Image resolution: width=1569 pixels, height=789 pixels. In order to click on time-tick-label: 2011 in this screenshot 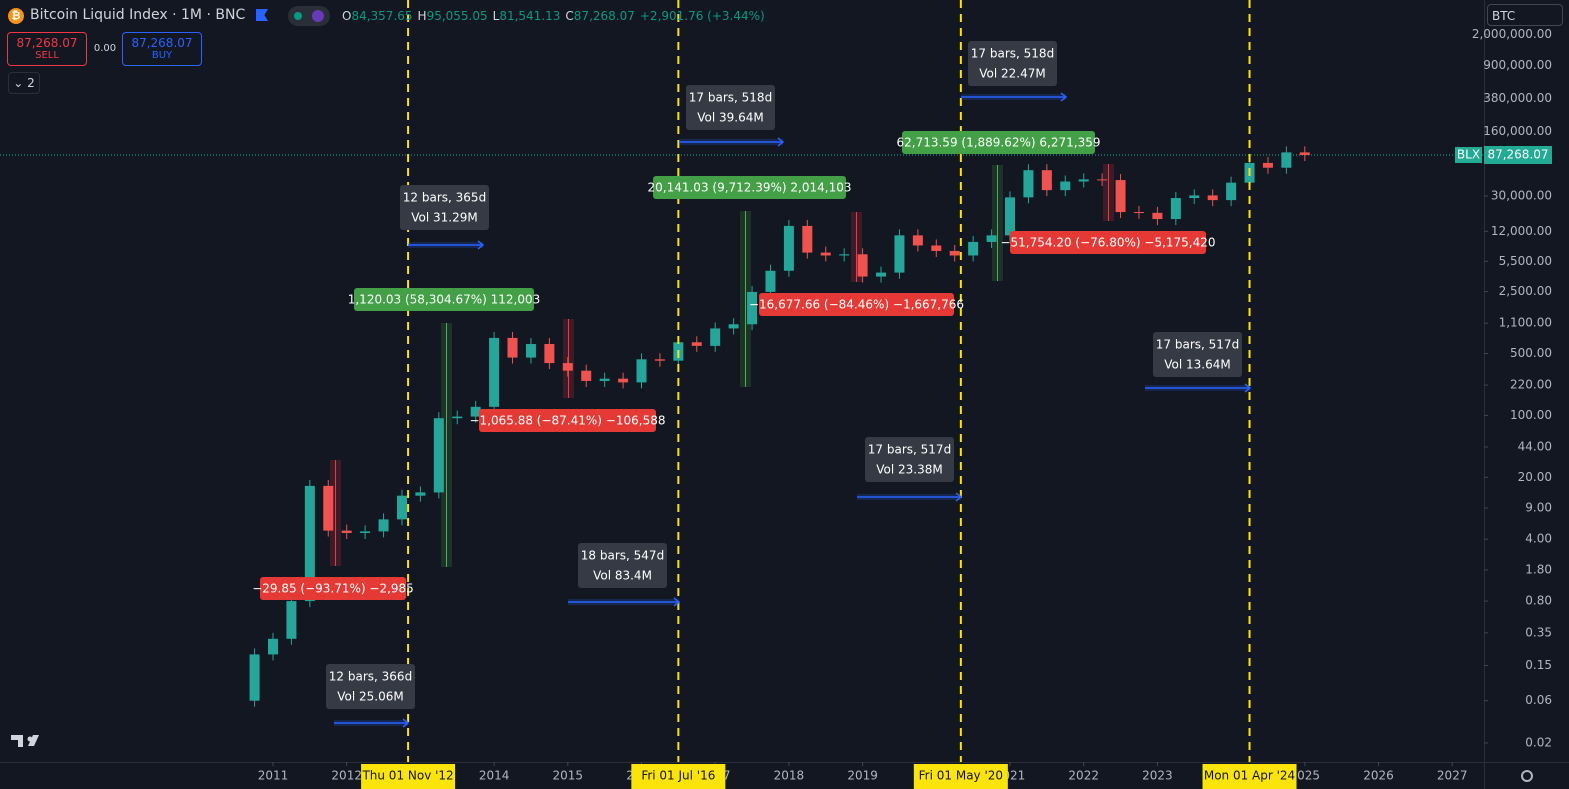, I will do `click(273, 776)`.